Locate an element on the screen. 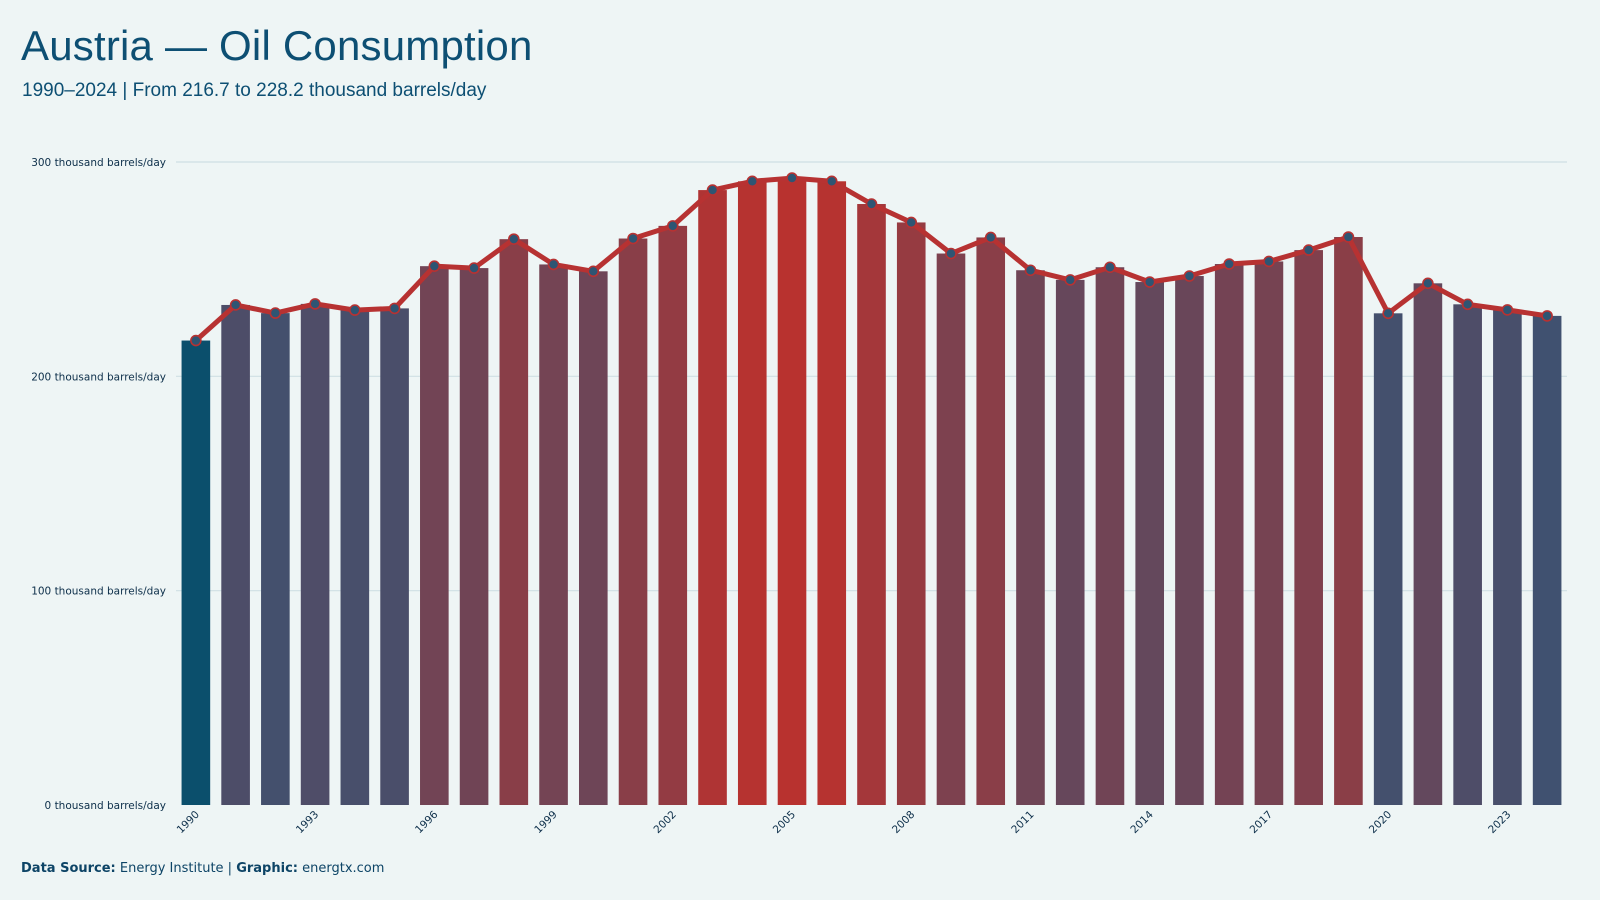  marker-2019 is located at coordinates (1348, 237).